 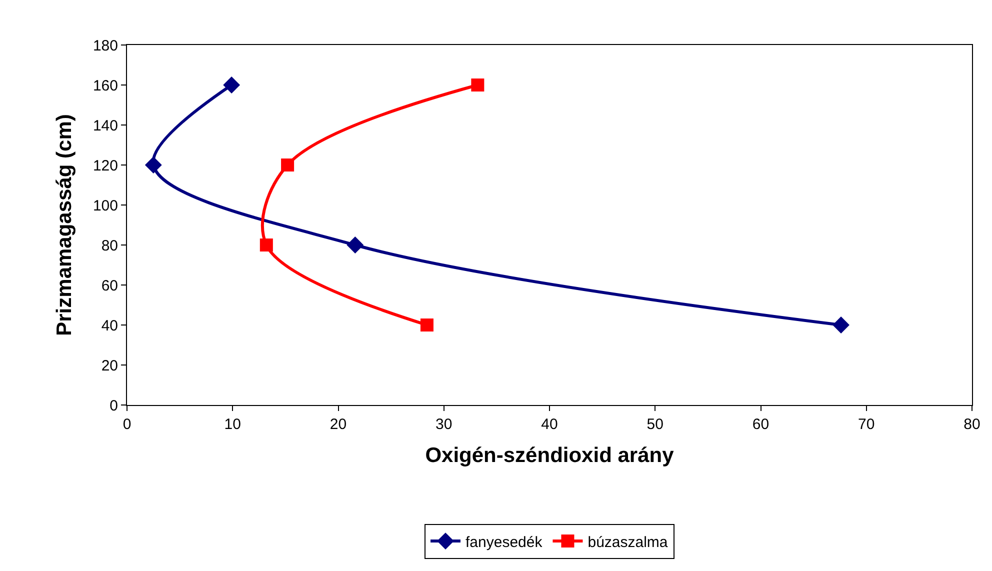 I want to click on x-tick-label: 0, so click(x=127, y=424).